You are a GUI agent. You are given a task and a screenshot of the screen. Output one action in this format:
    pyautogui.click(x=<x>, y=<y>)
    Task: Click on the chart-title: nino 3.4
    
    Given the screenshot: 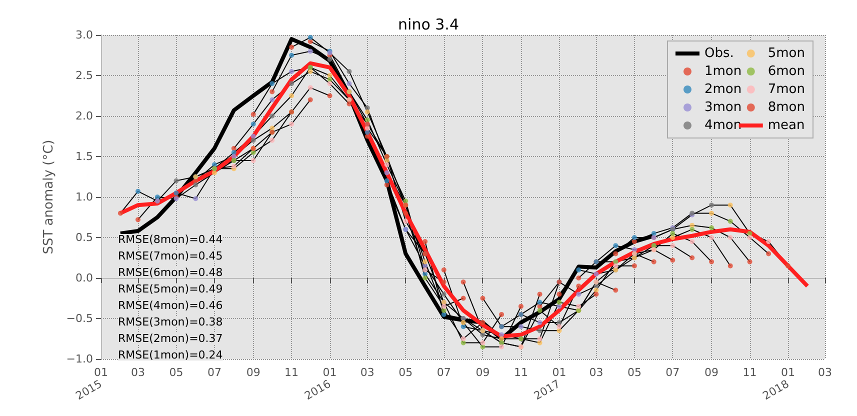 What is the action you would take?
    pyautogui.click(x=428, y=25)
    